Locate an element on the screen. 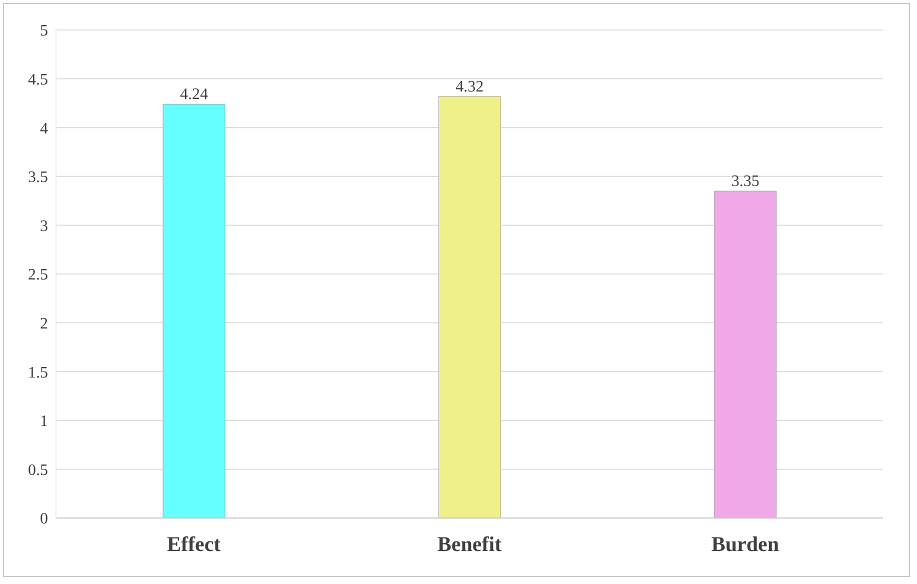 The height and width of the screenshot is (584, 917). data-label: 3.35 is located at coordinates (745, 181).